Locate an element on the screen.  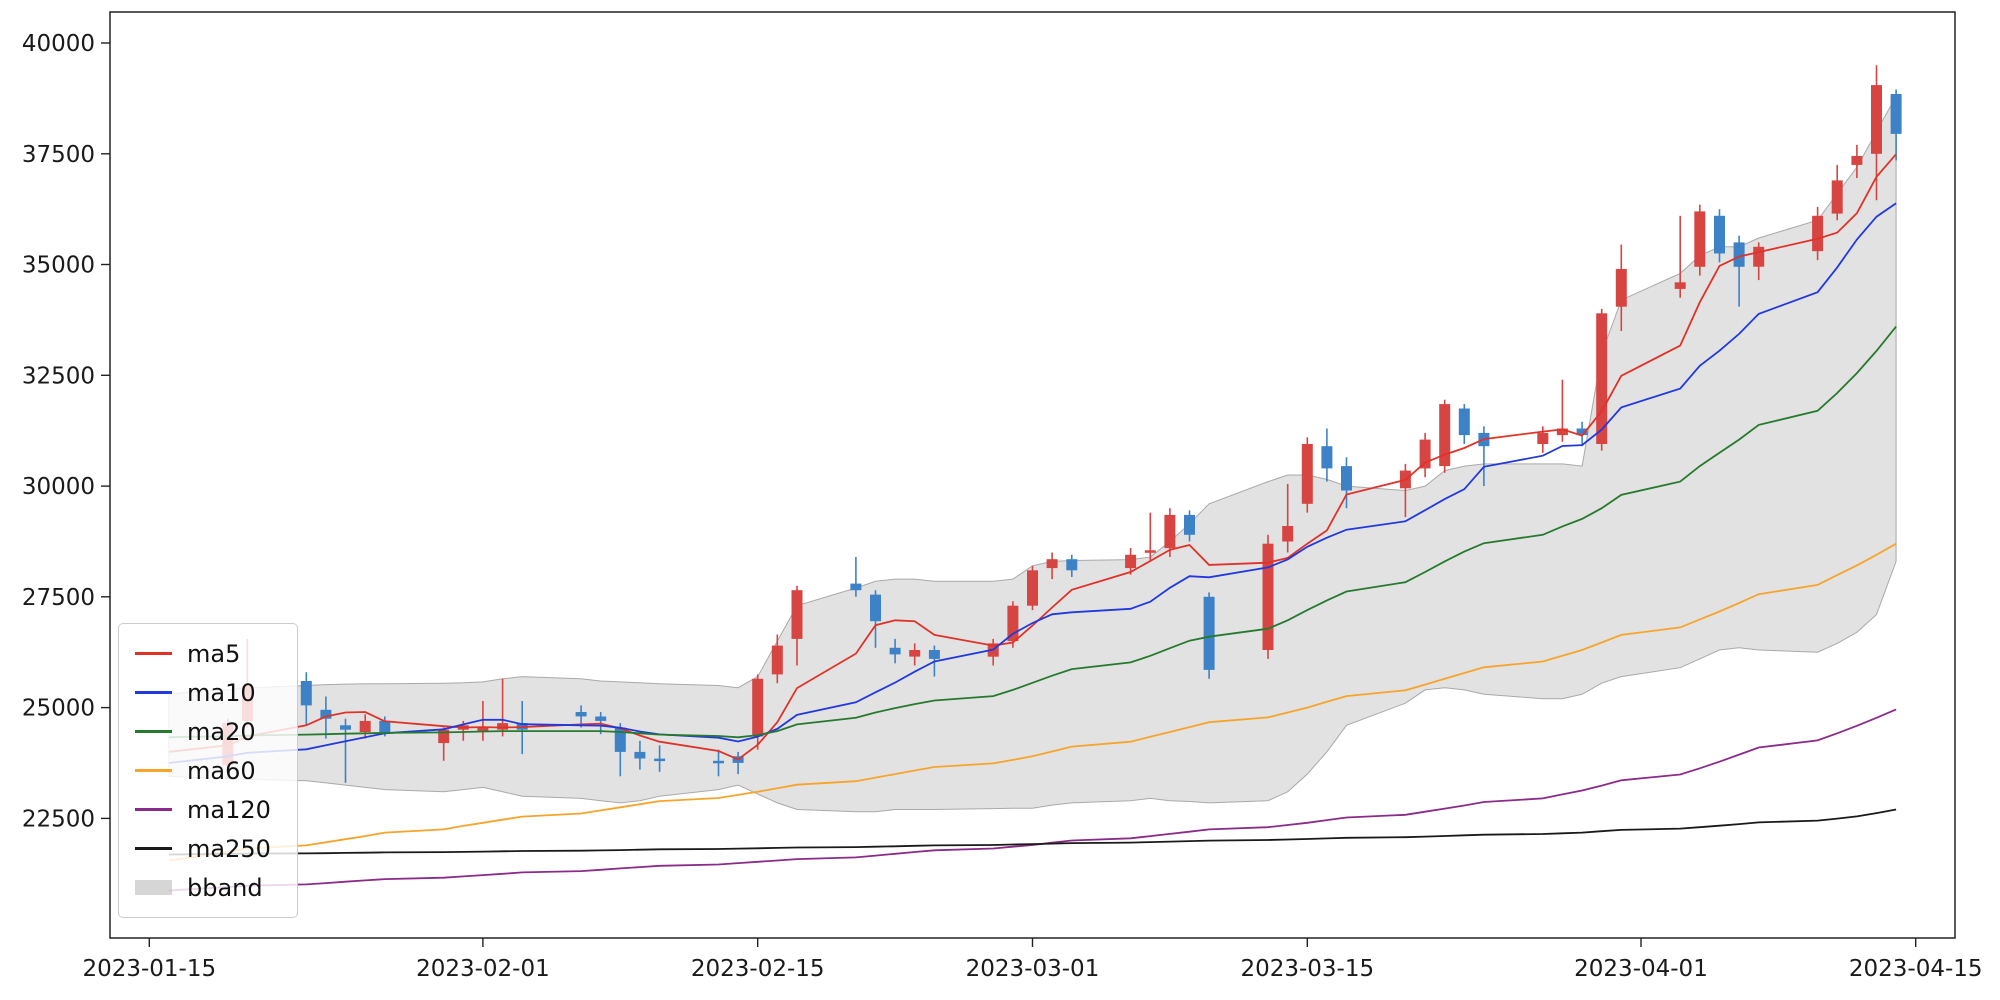
x-tick-label: 2023-03-15 is located at coordinates (1307, 969).